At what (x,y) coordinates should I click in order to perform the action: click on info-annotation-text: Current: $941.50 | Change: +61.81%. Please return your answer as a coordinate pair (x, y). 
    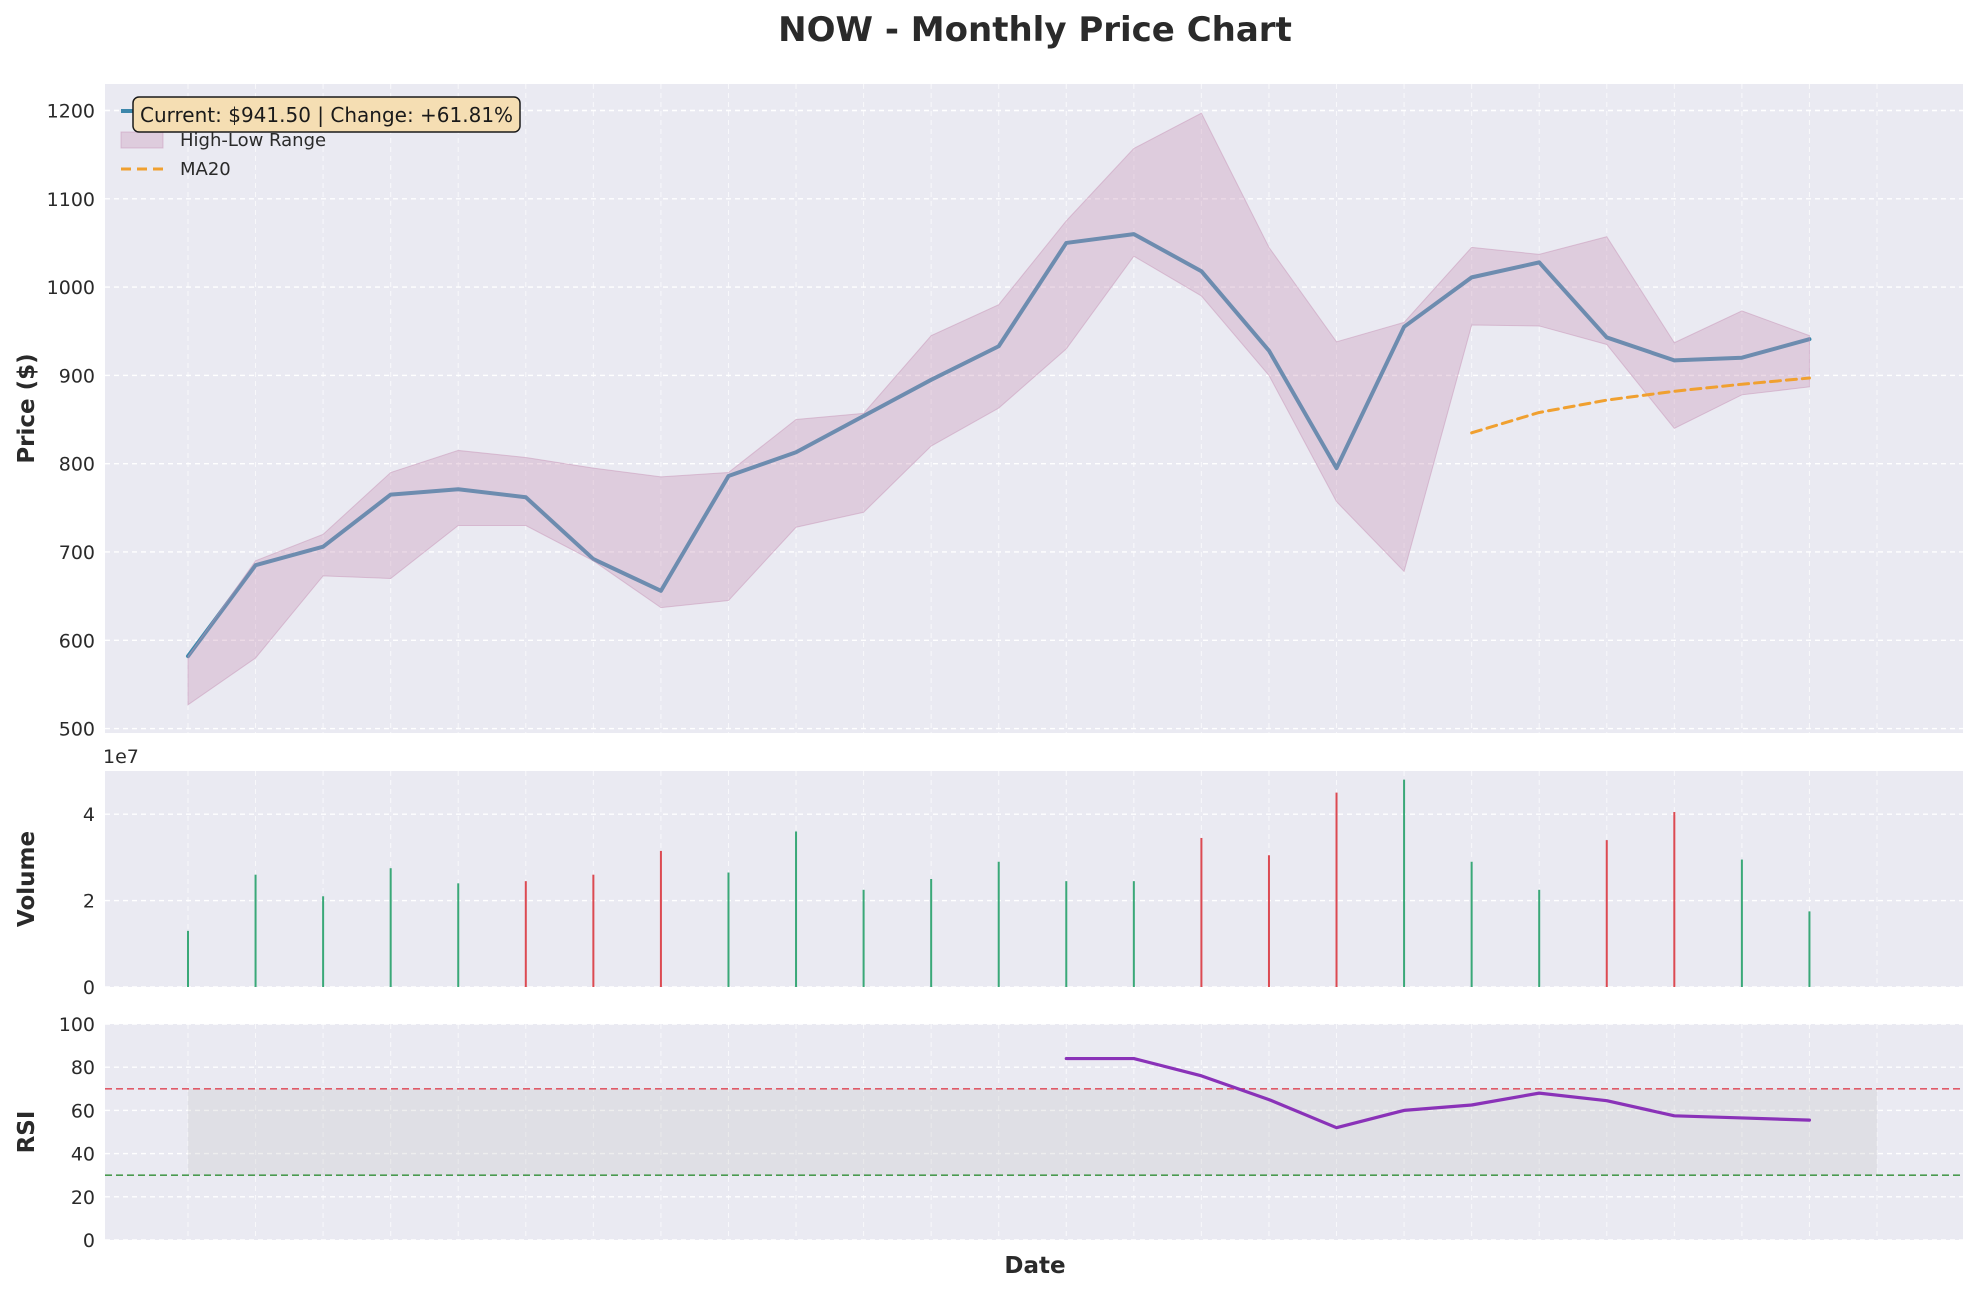
    Looking at the image, I should click on (326, 115).